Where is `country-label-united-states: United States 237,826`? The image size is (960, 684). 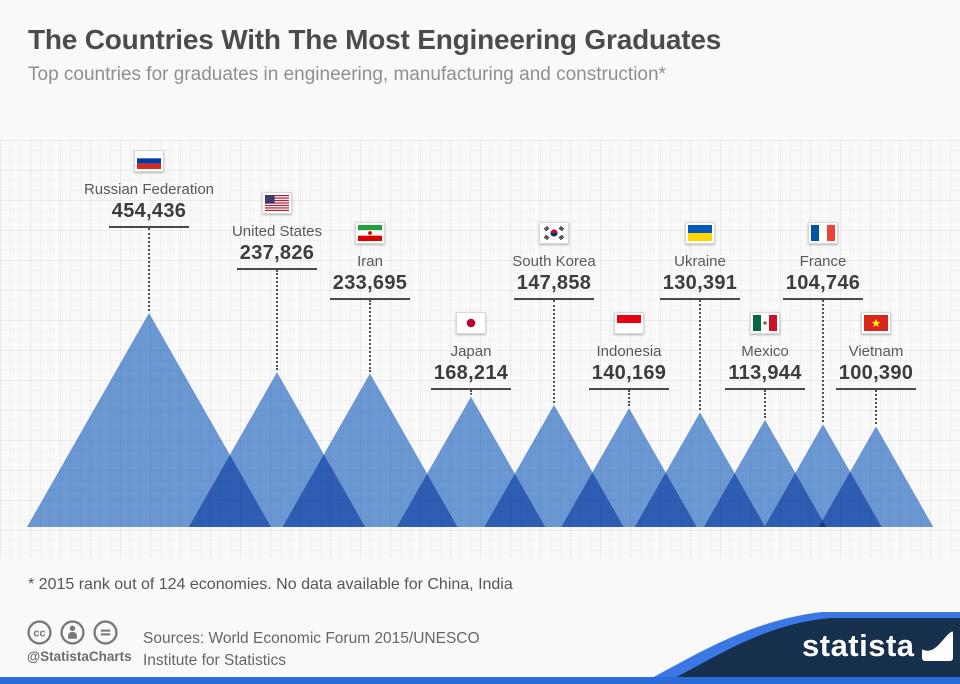 country-label-united-states: United States 237,826 is located at coordinates (277, 231).